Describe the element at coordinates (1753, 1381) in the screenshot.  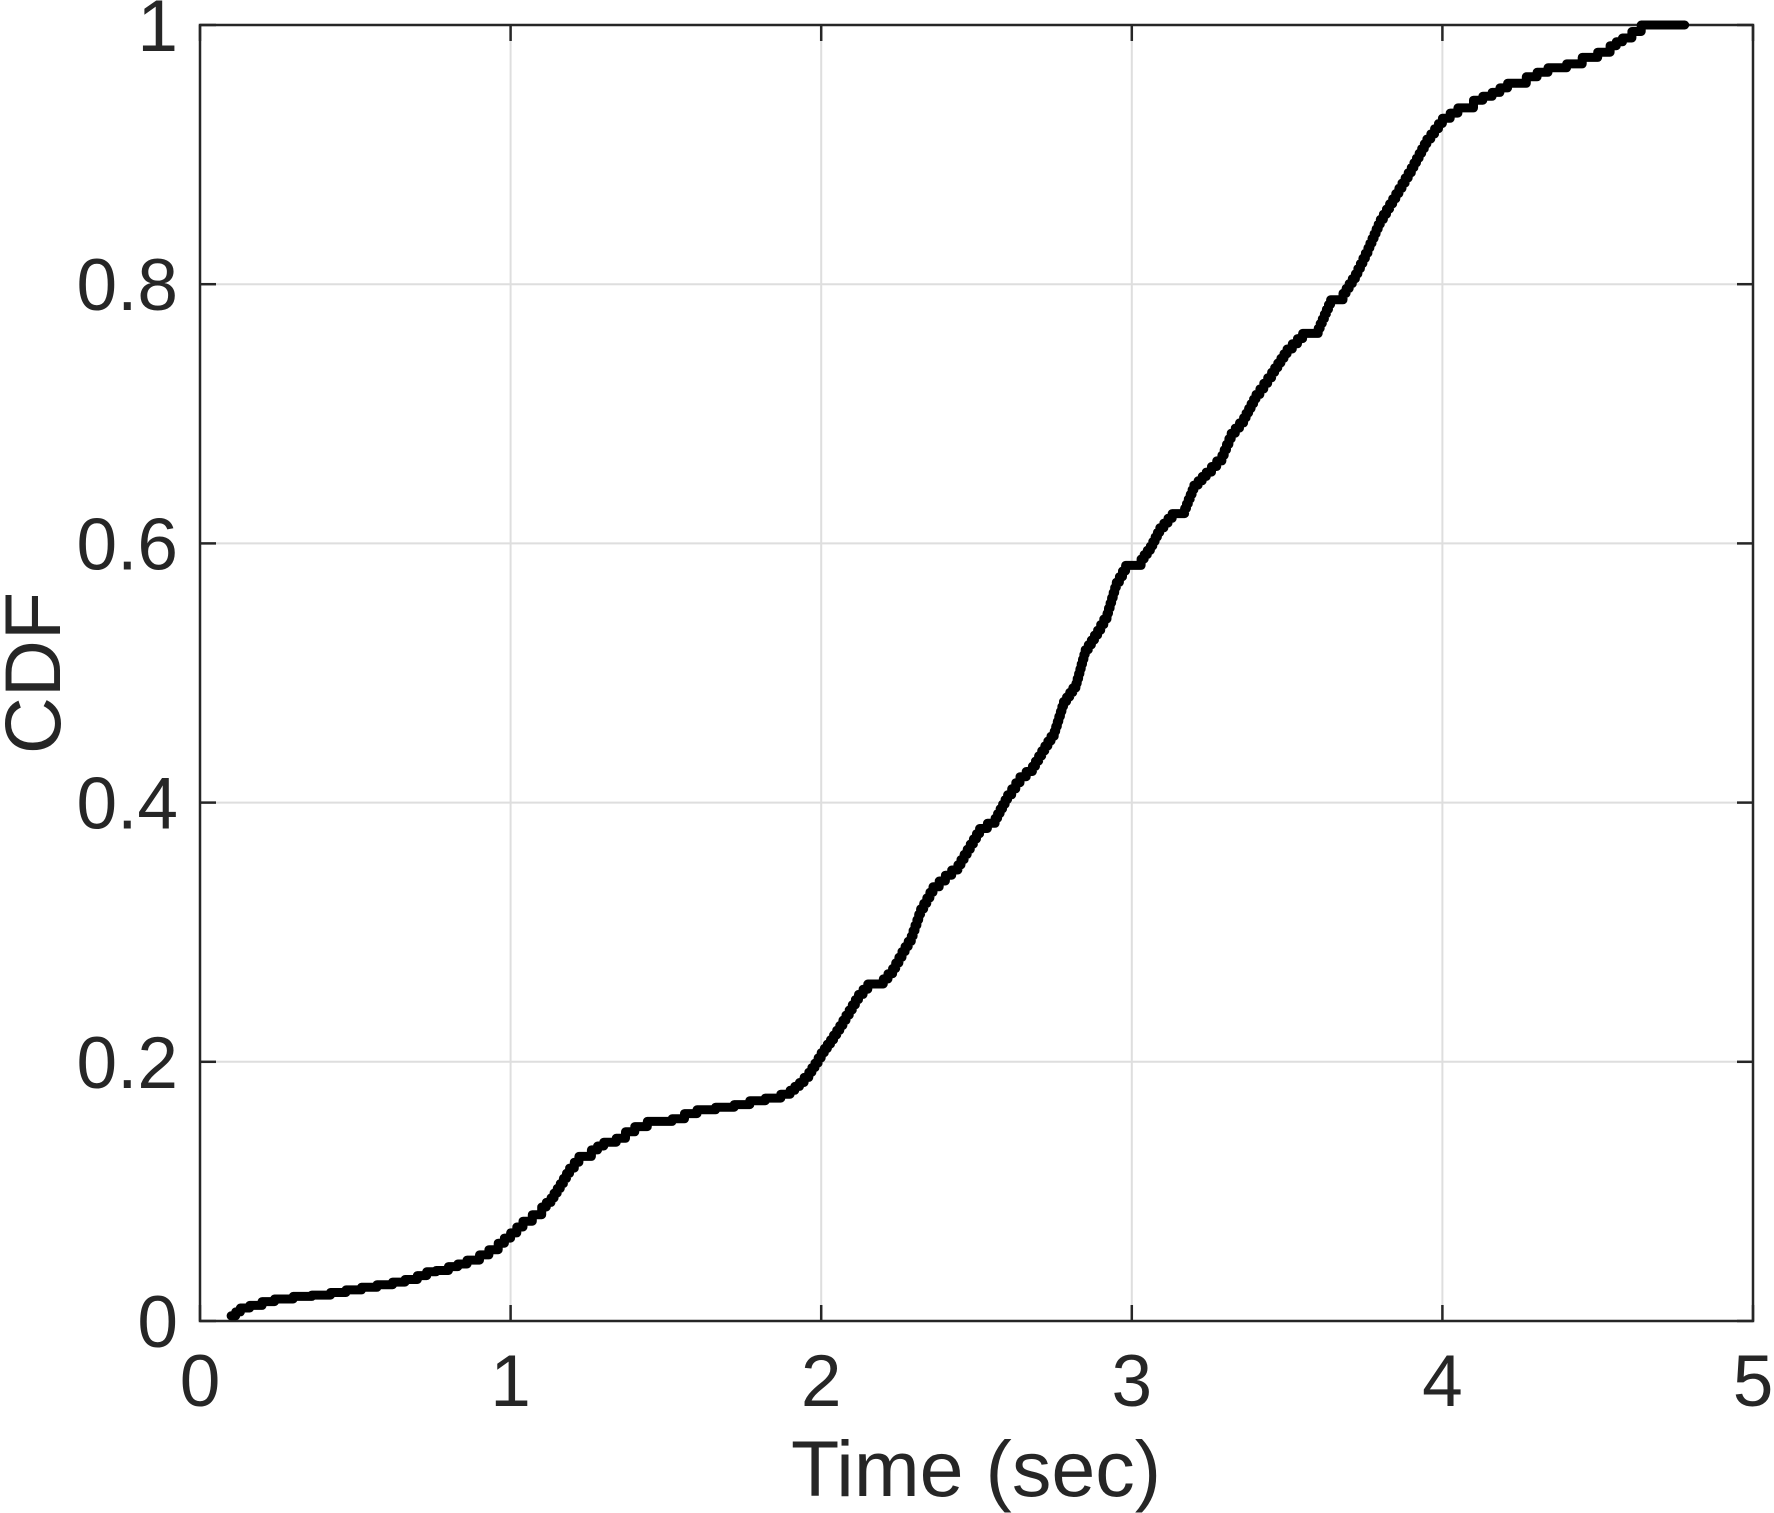
I see `x-tick-label: 5` at that location.